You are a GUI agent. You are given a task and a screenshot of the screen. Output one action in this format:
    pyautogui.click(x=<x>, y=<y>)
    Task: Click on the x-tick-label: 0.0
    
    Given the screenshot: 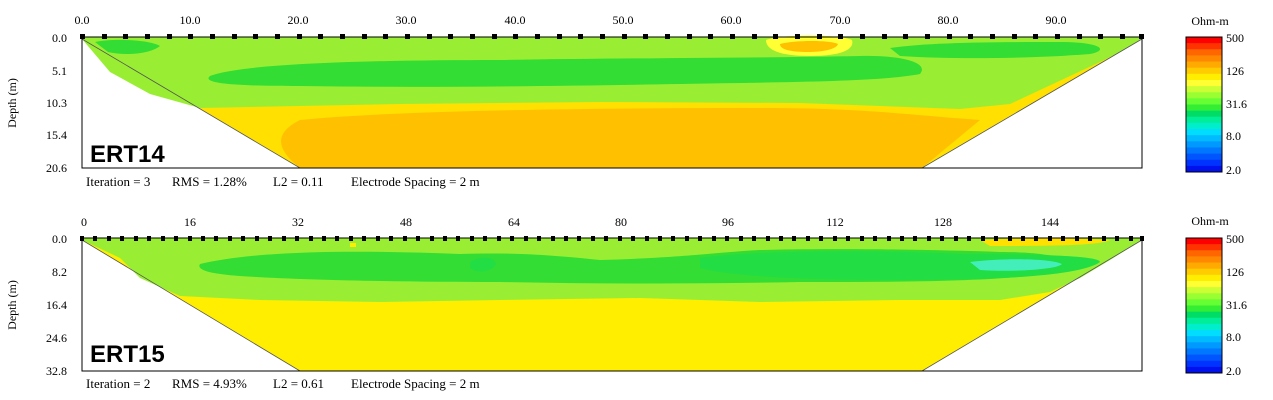 What is the action you would take?
    pyautogui.click(x=82, y=20)
    